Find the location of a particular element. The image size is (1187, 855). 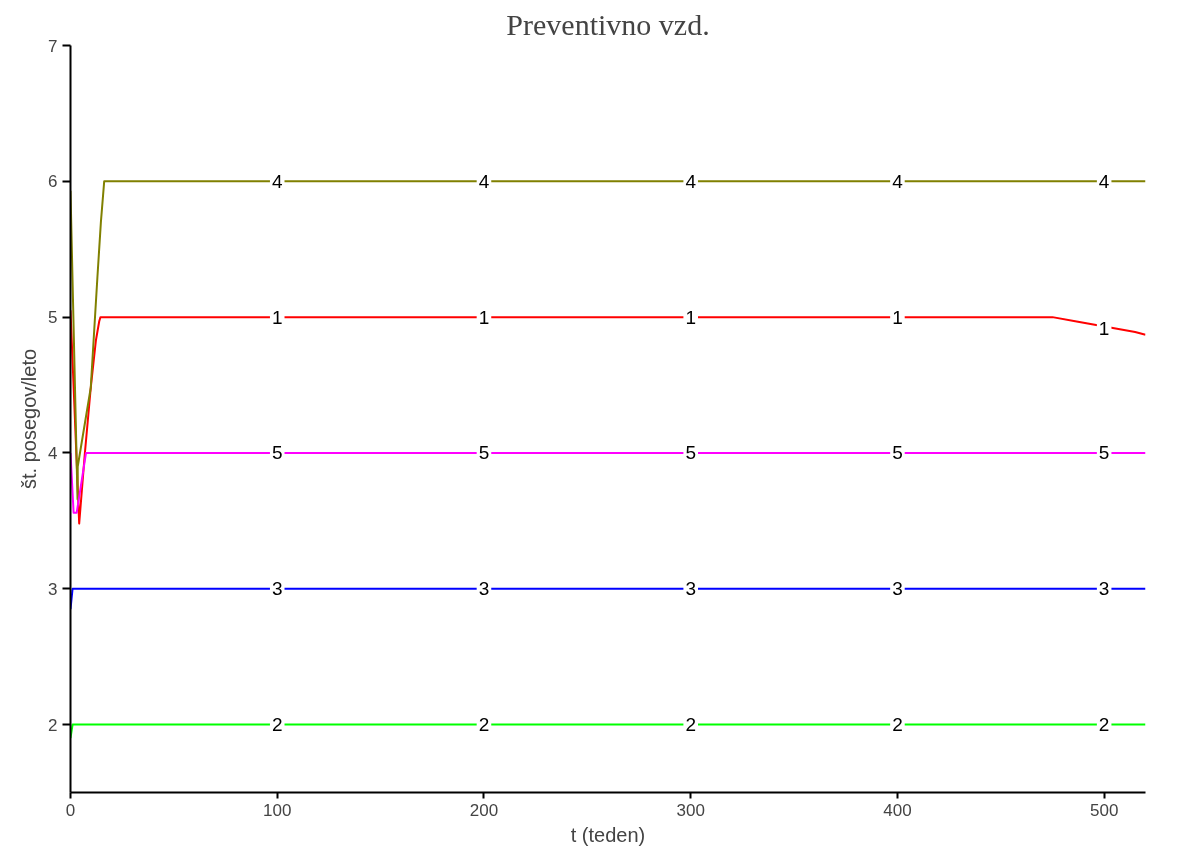

x-tick-label: 400 is located at coordinates (897, 810).